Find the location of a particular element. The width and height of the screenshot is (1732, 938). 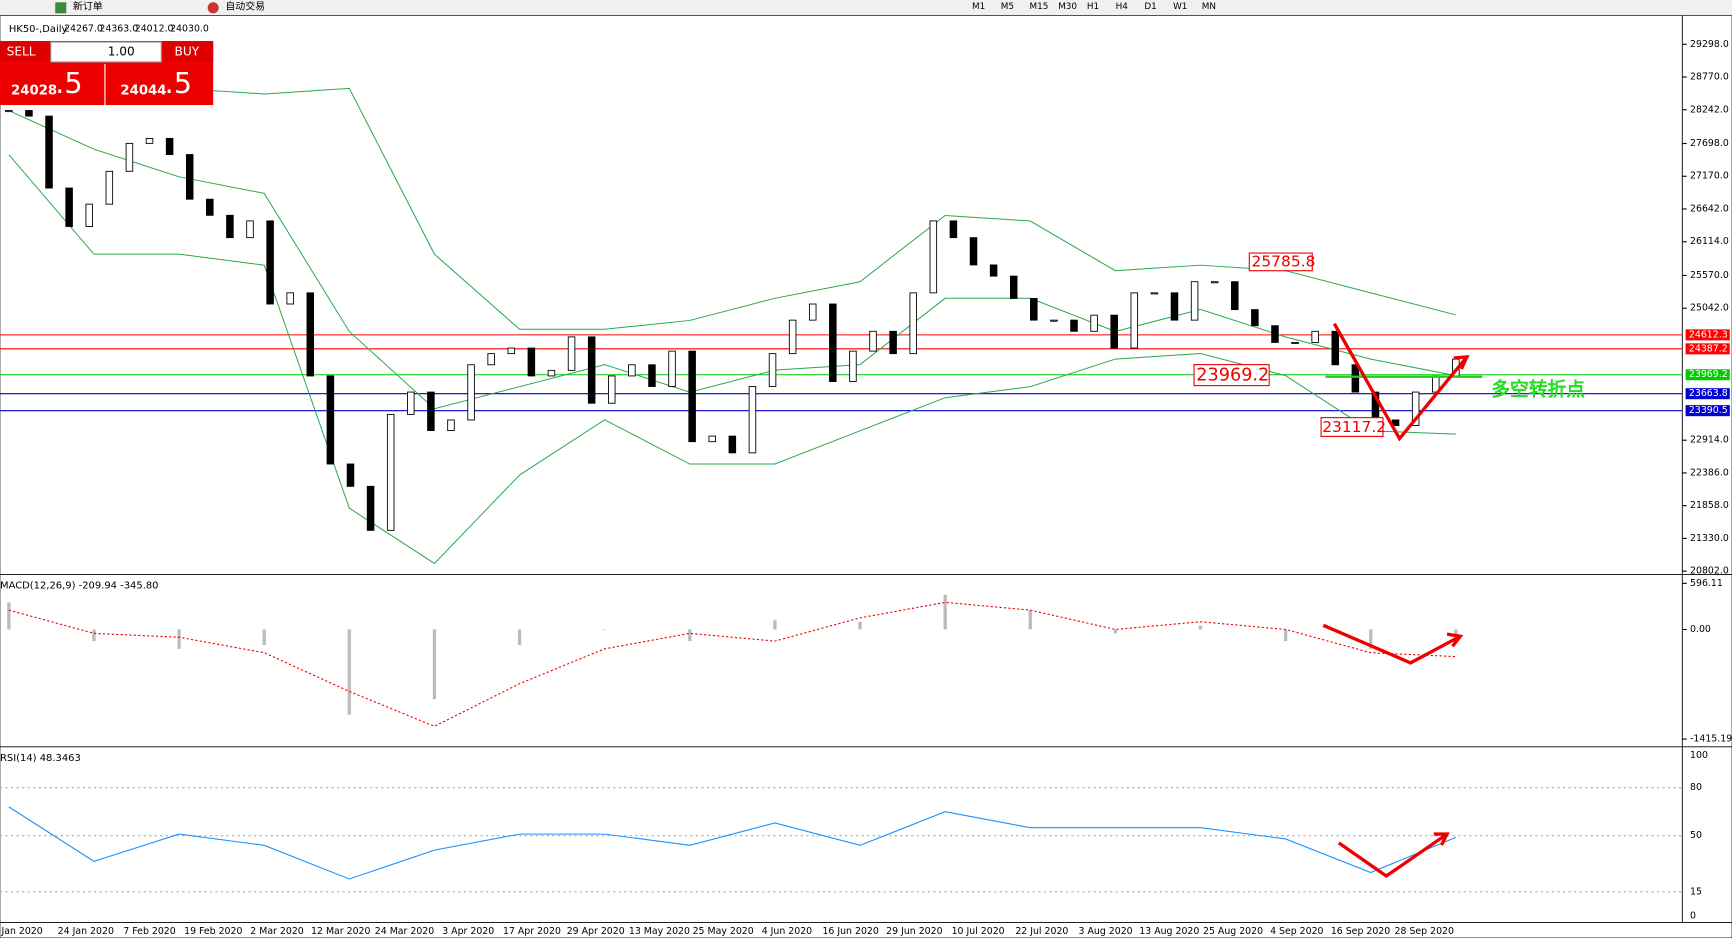

annotation-turning-point: 多空转折点 is located at coordinates (1538, 389).